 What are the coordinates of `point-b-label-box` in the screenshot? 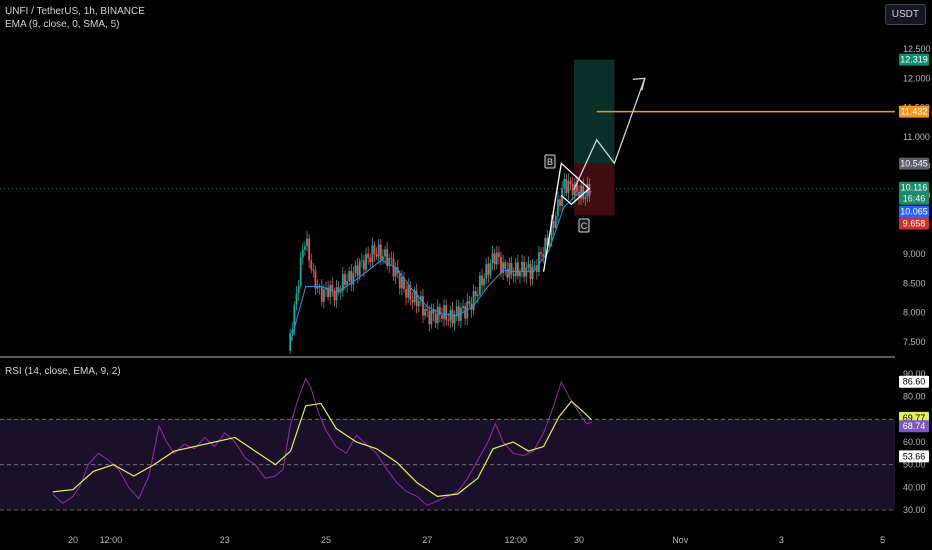 It's located at (550, 161).